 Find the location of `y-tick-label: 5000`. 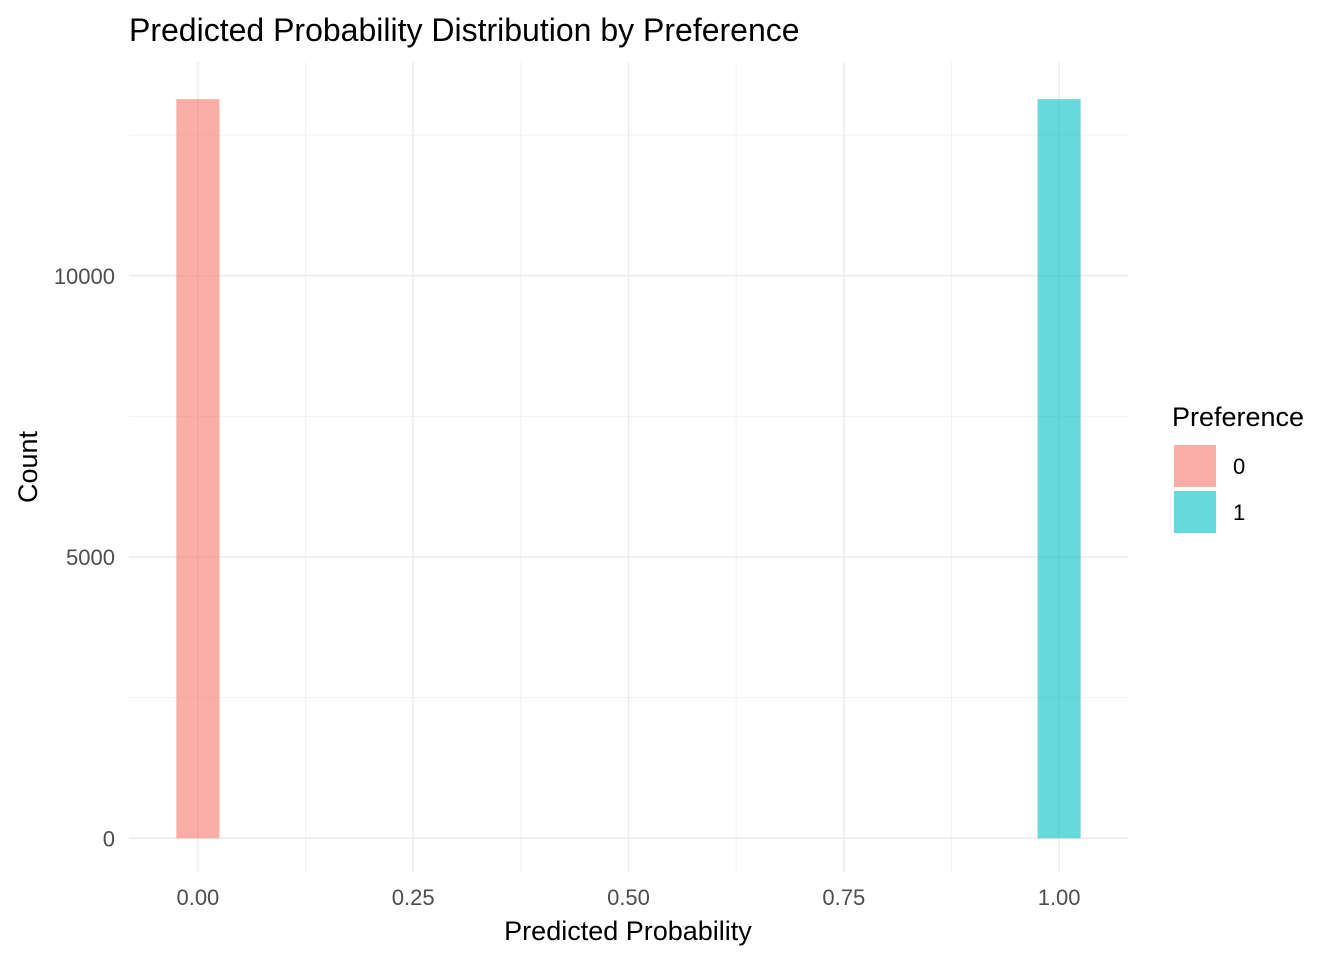

y-tick-label: 5000 is located at coordinates (90, 557).